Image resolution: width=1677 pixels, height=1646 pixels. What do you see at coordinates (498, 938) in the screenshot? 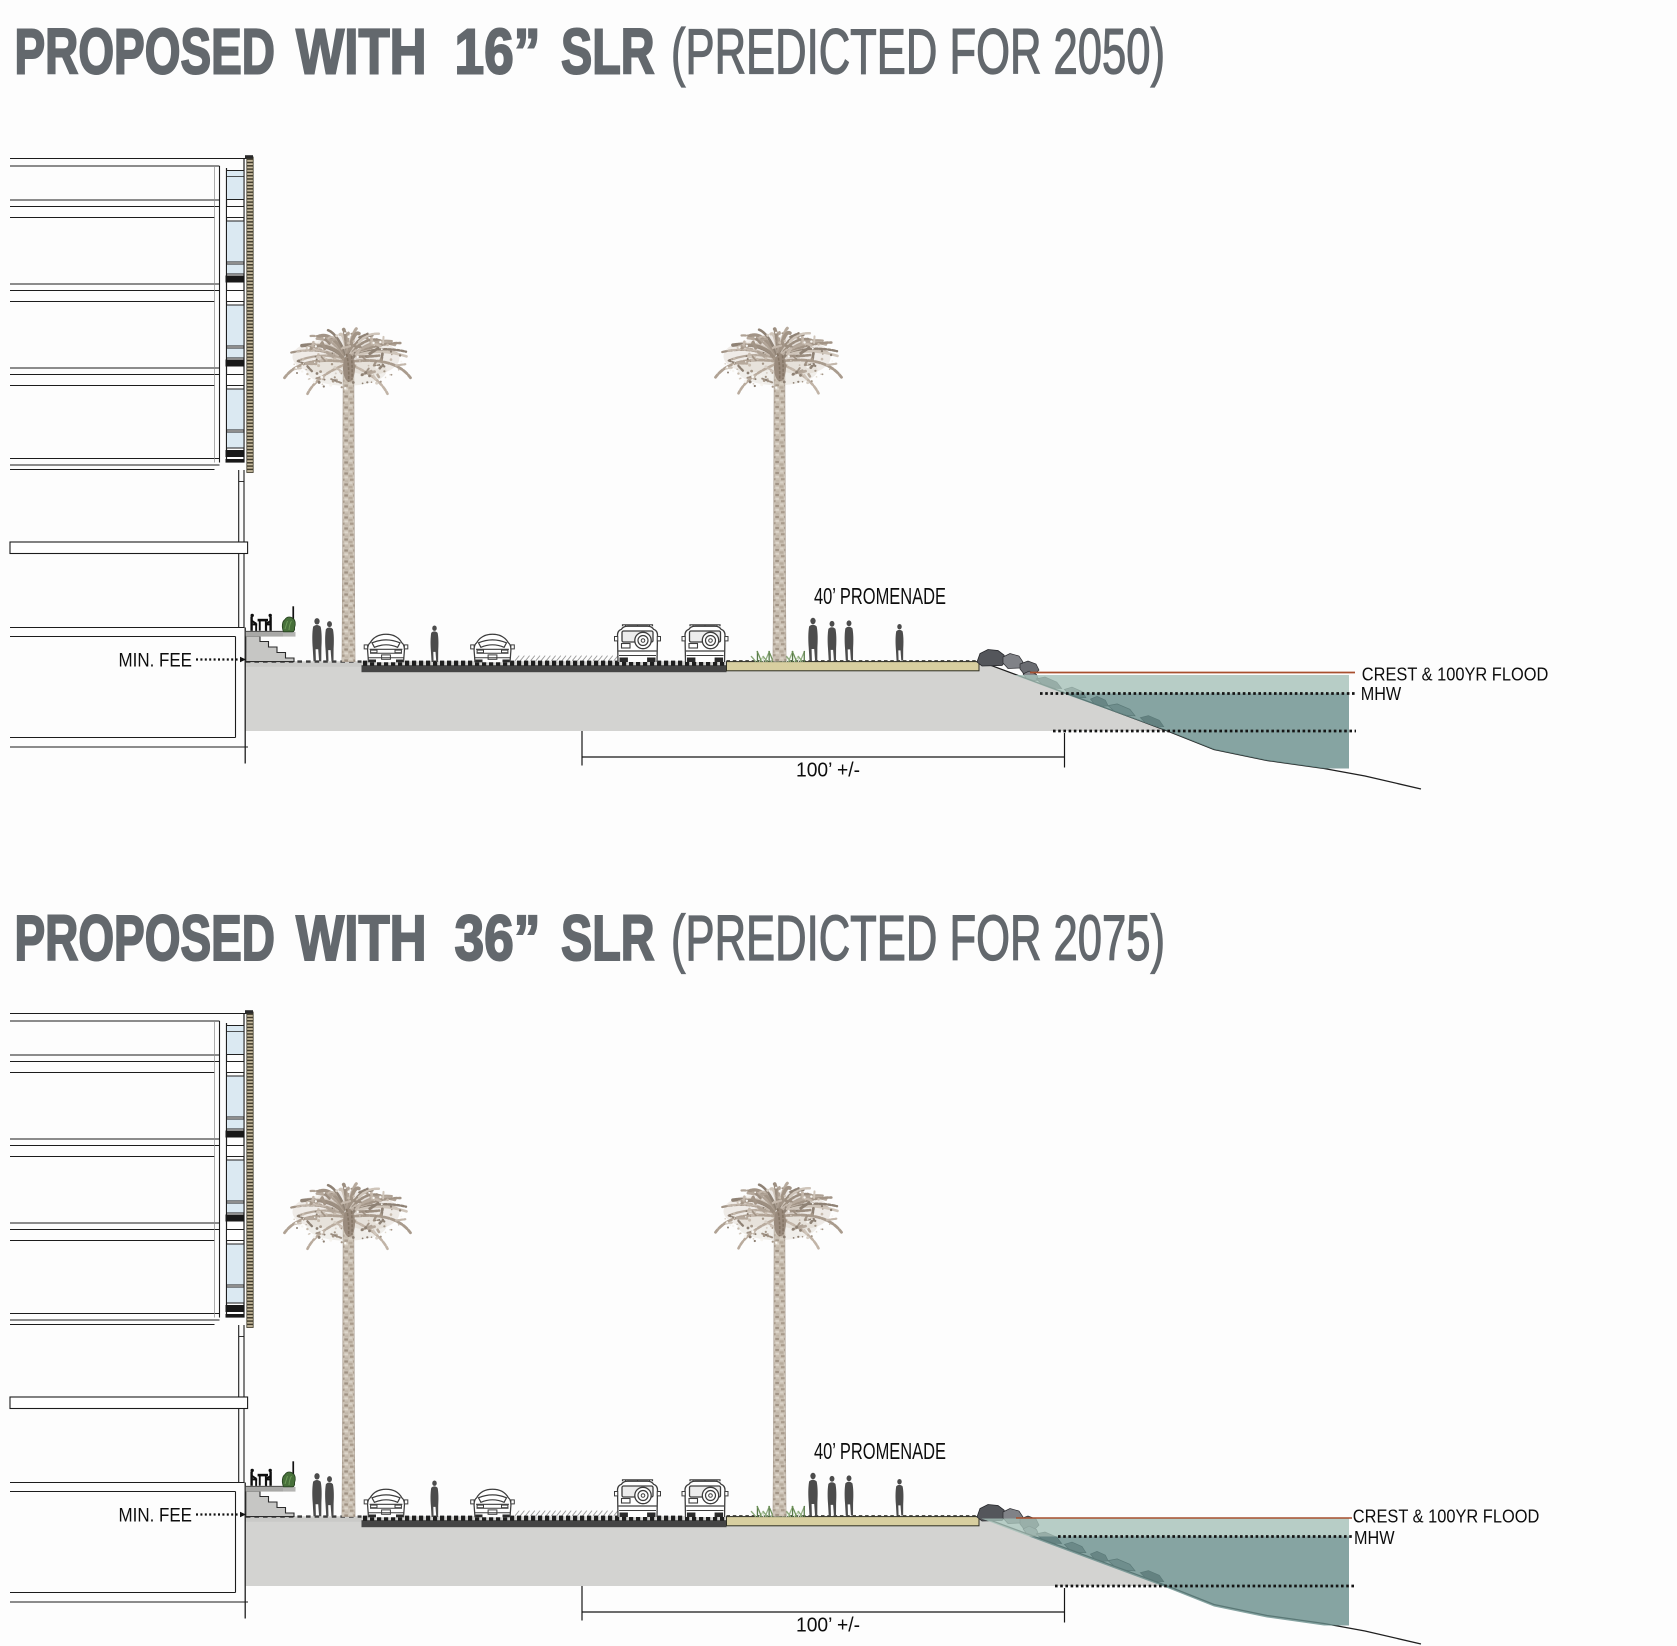
I see `svg-text: 36”` at bounding box center [498, 938].